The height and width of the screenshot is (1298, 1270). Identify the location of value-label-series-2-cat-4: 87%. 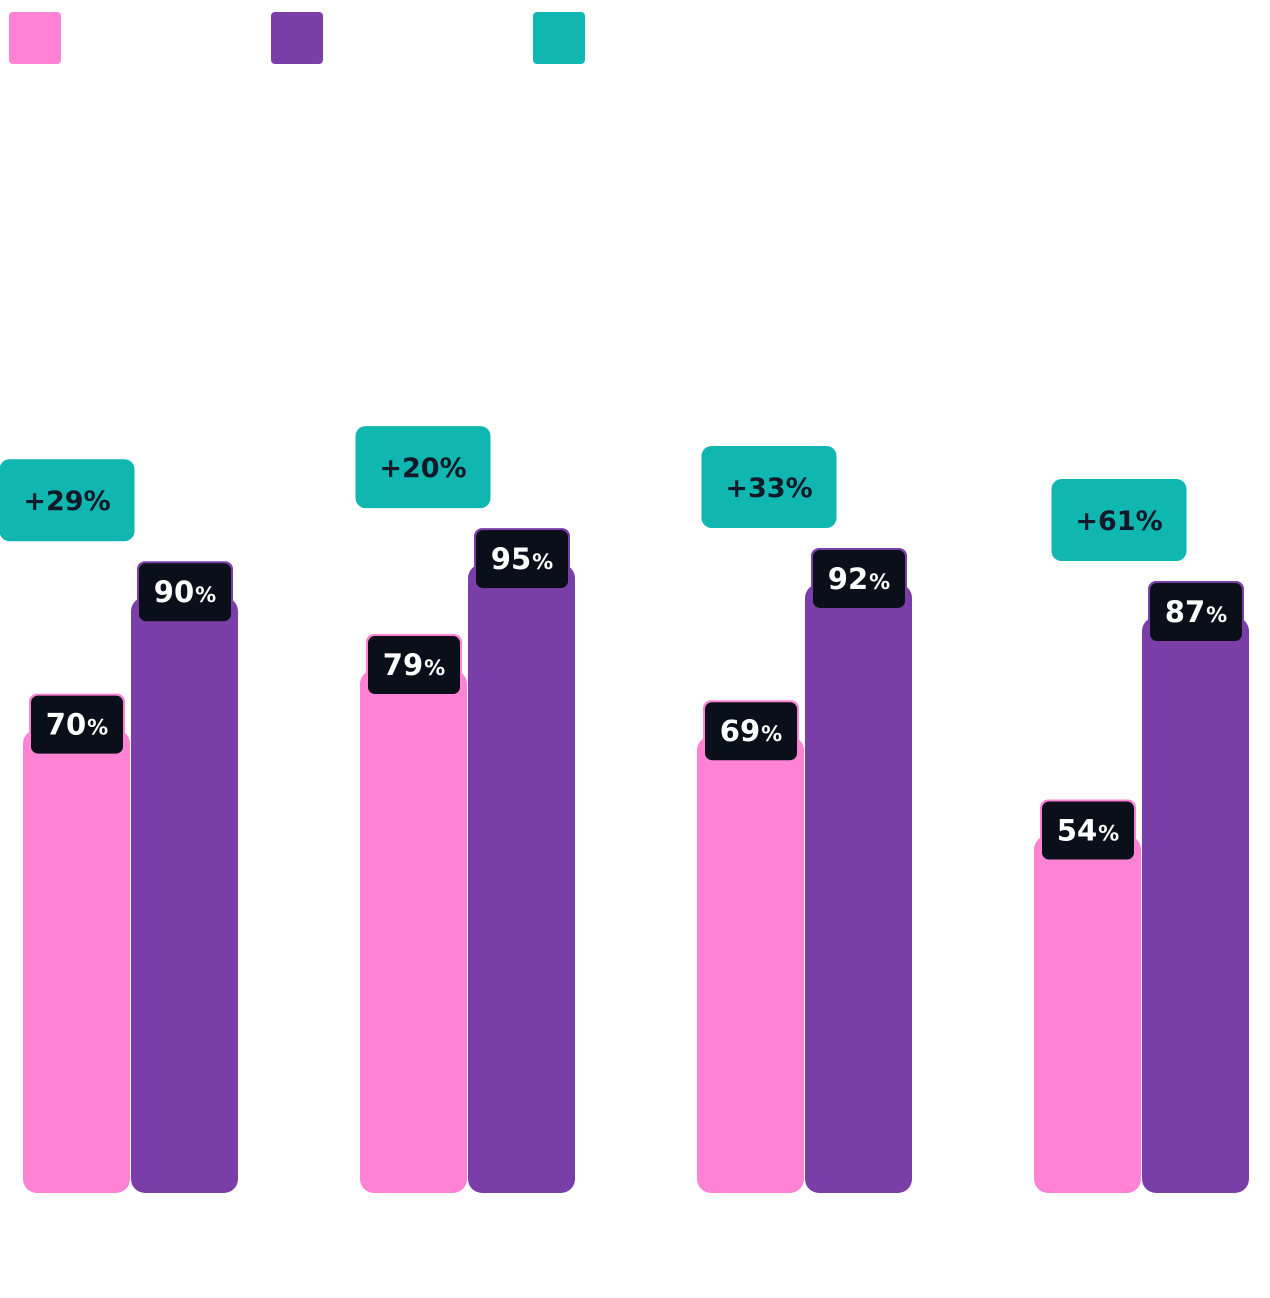
(1196, 612).